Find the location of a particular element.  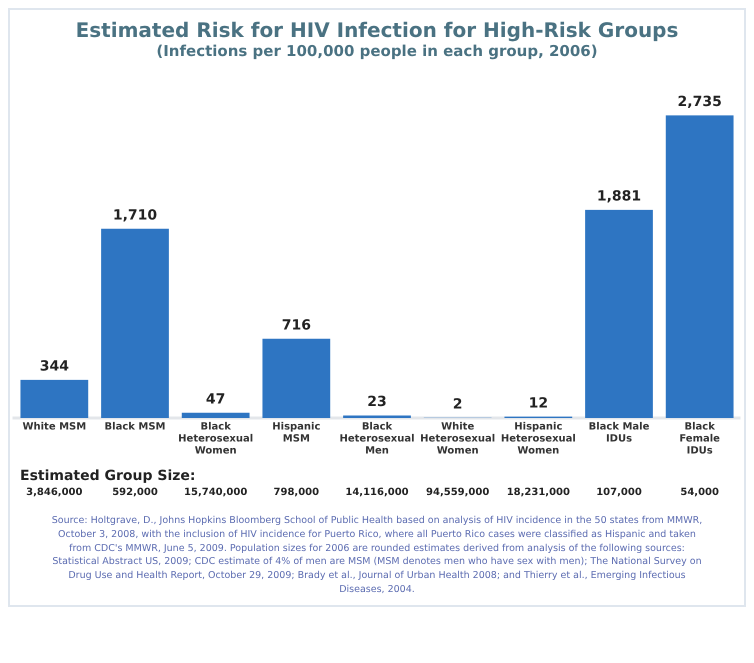

x-tick-label: Hispanic Heterosexual Women is located at coordinates (538, 439).